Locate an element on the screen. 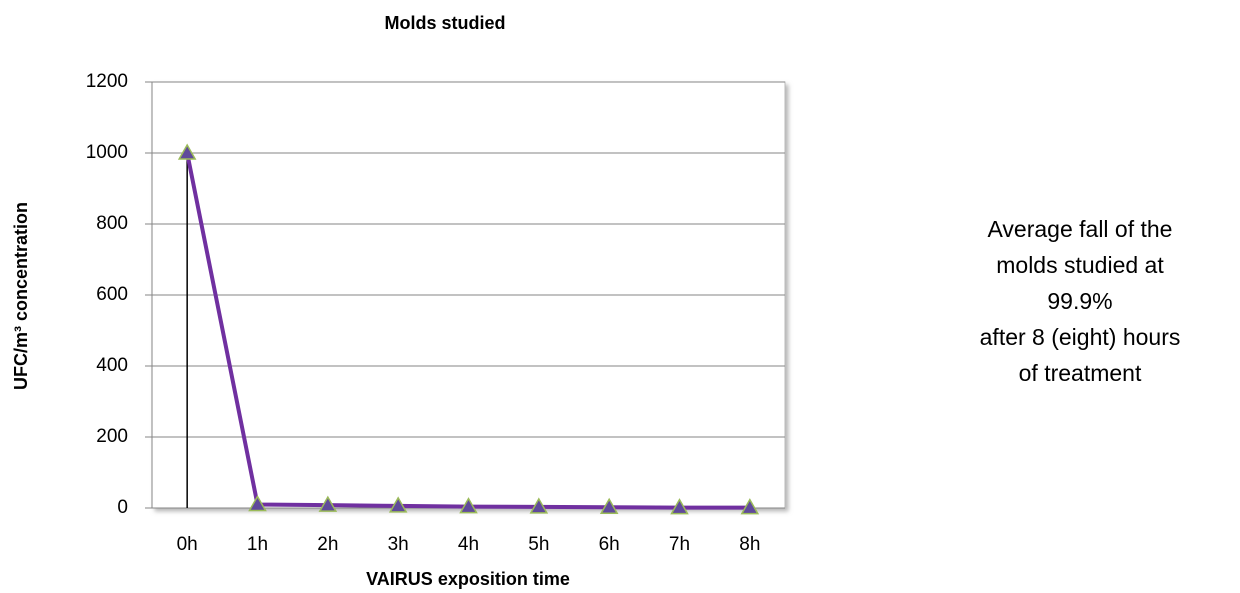 The width and height of the screenshot is (1240, 593). x-axis-label: VAIRUS exposition time is located at coordinates (468, 579).